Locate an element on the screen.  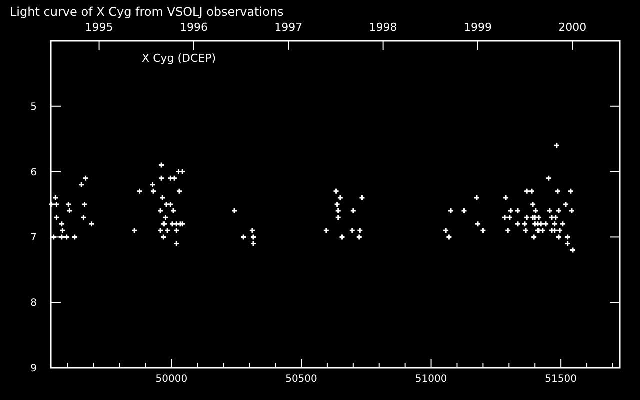
annotation: X Cyg (DCEP) is located at coordinates (179, 58).